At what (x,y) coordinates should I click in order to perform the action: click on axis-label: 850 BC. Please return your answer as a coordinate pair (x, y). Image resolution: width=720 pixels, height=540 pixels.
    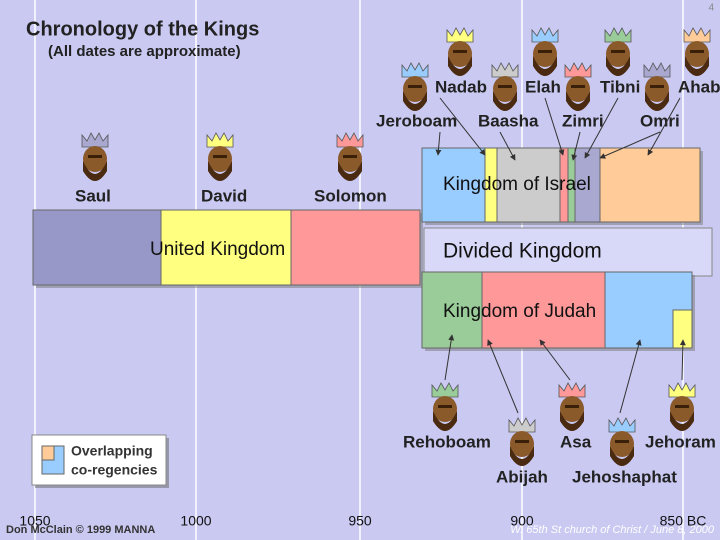
    Looking at the image, I should click on (683, 521).